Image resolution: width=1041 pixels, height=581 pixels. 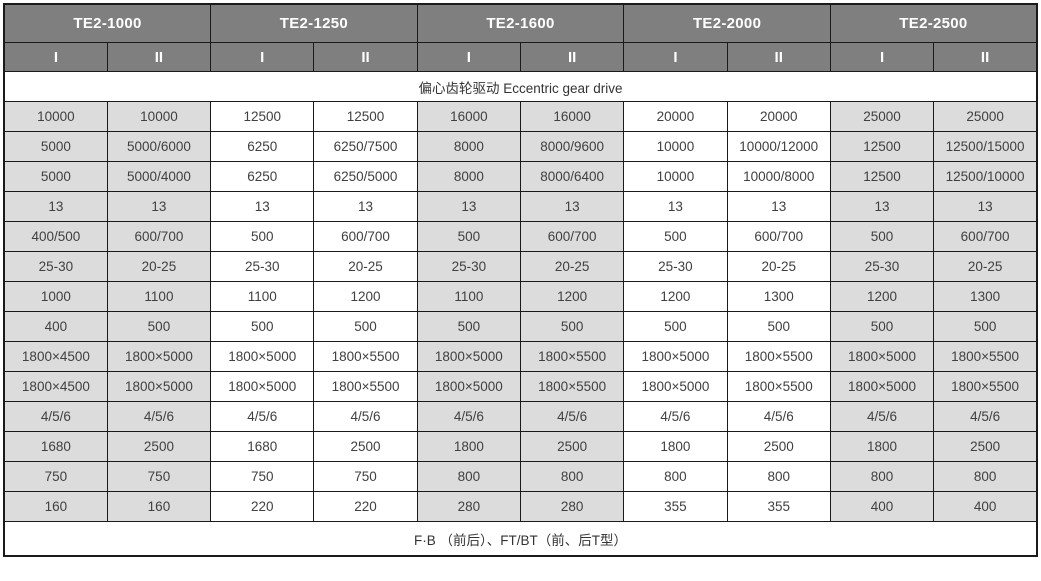 What do you see at coordinates (159, 176) in the screenshot?
I see `spec-cell: 5000/4000` at bounding box center [159, 176].